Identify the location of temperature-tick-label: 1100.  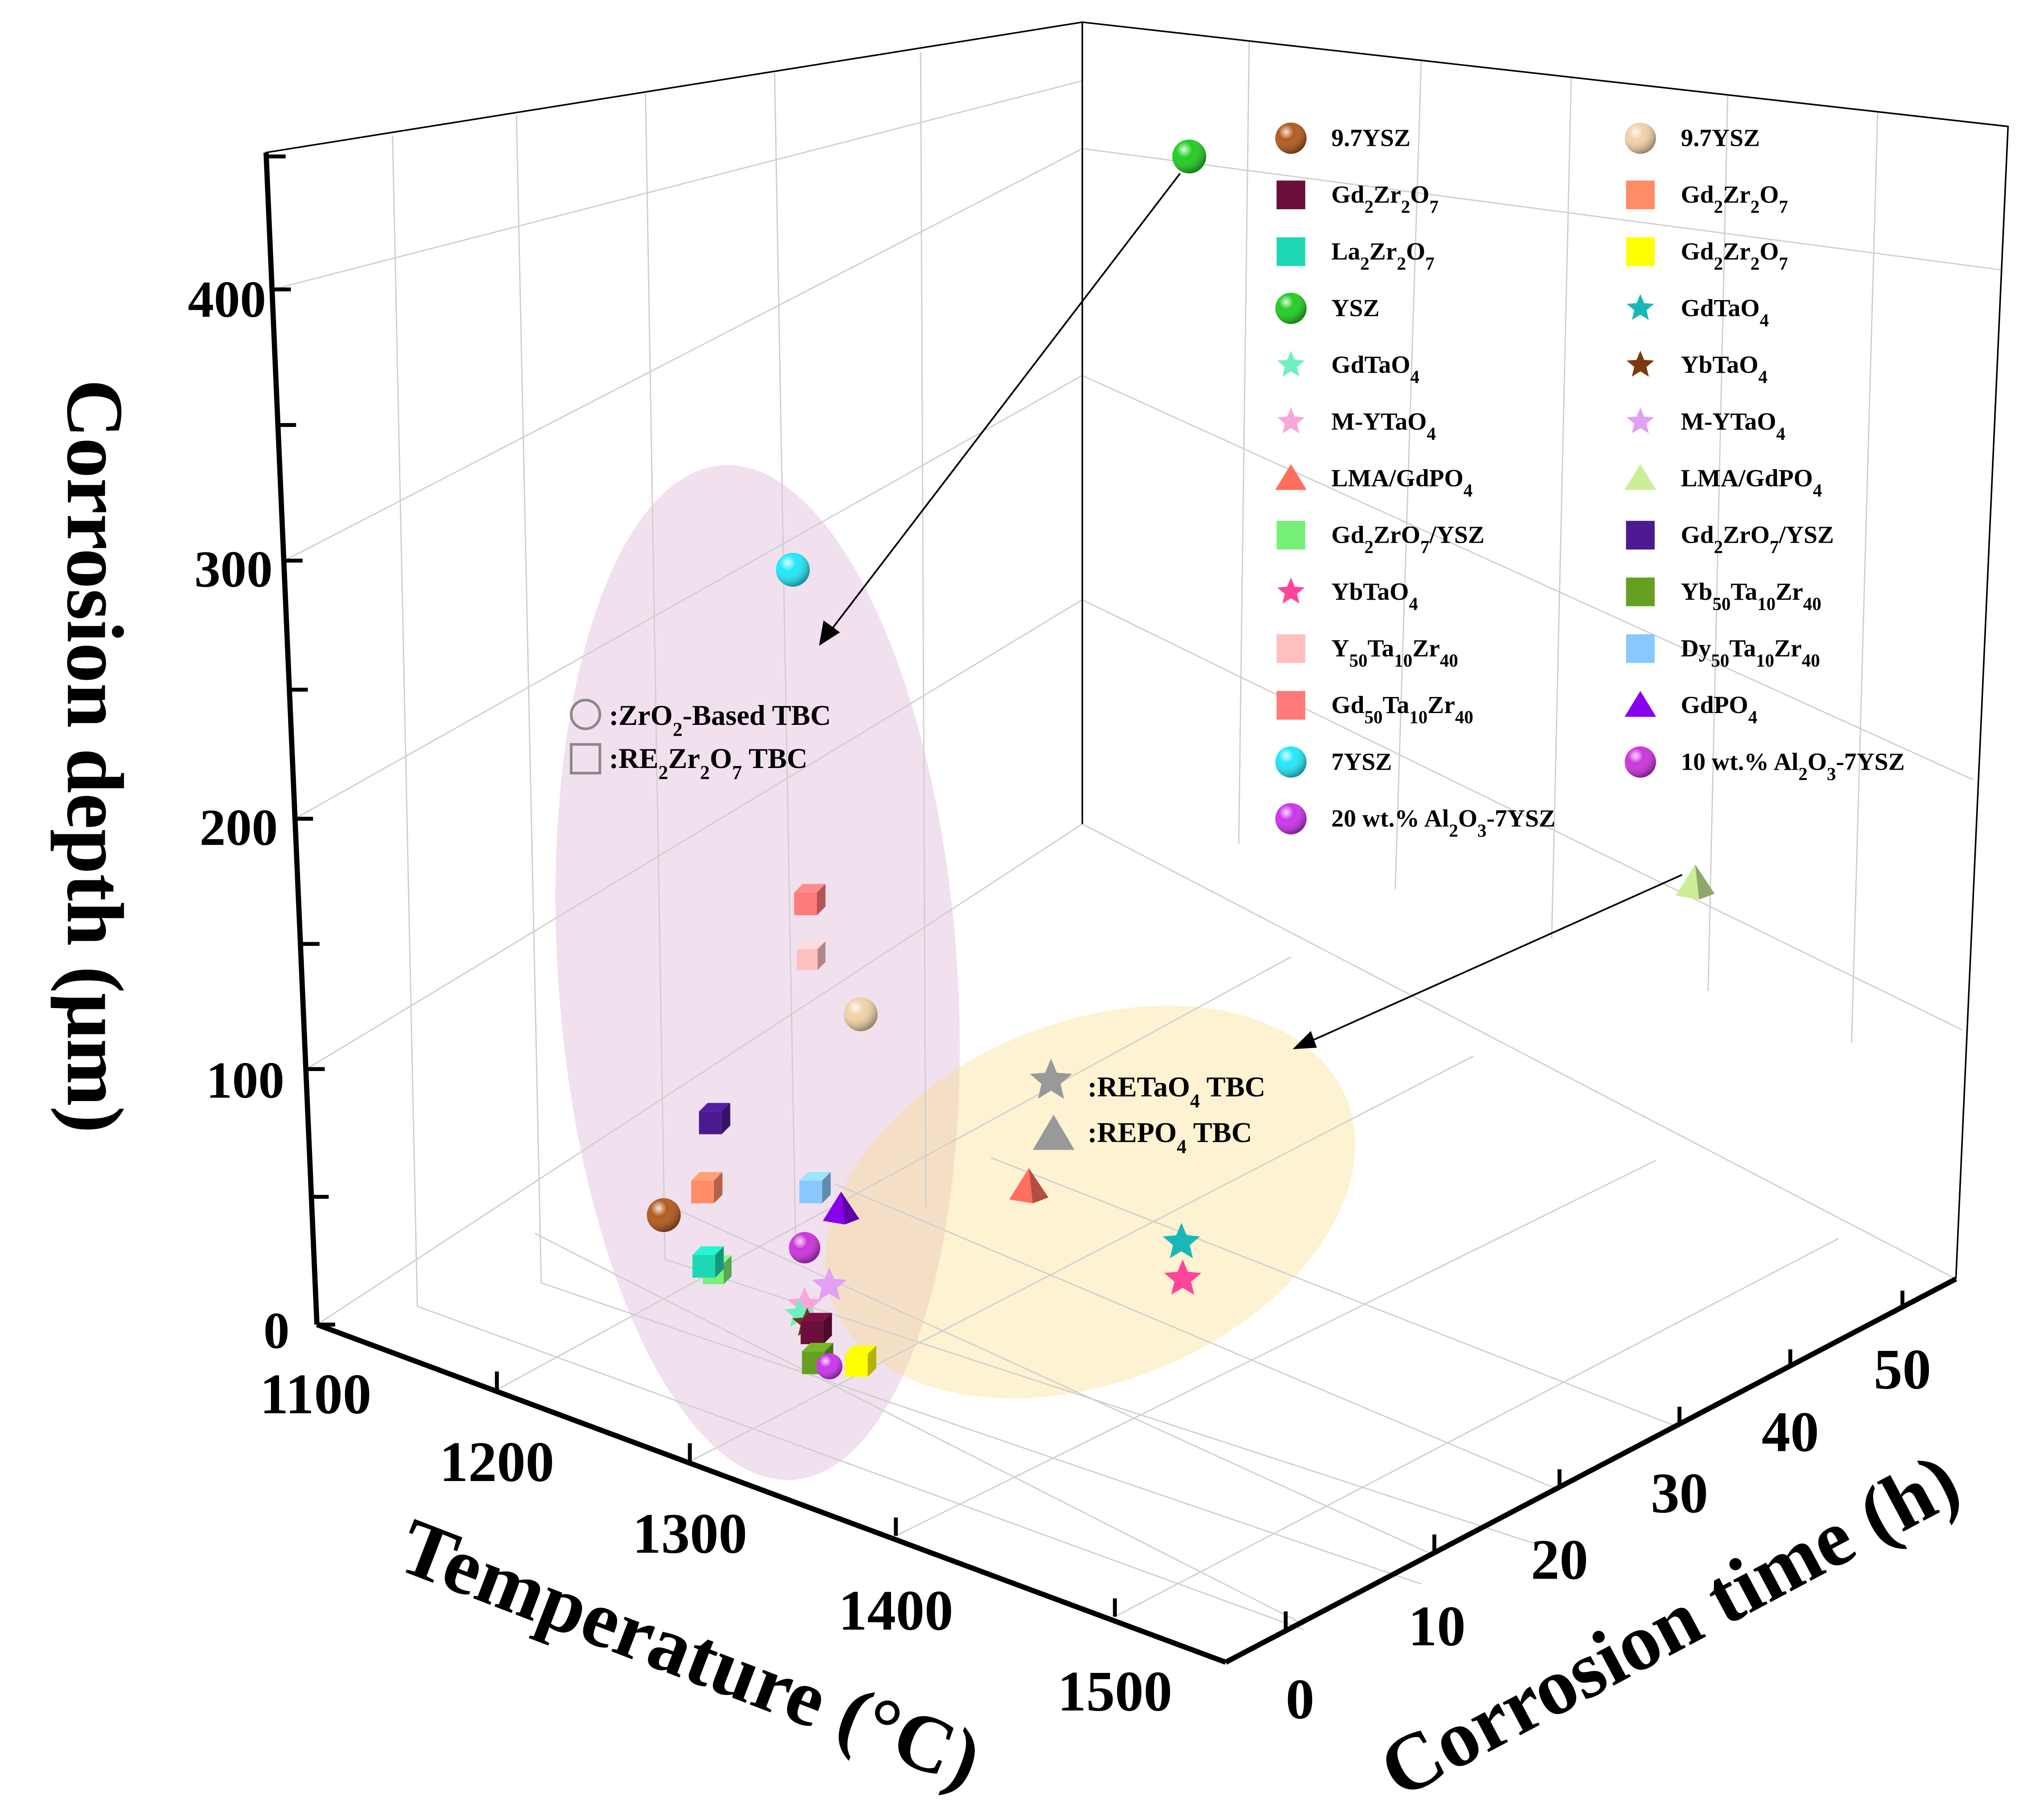
(316, 1394).